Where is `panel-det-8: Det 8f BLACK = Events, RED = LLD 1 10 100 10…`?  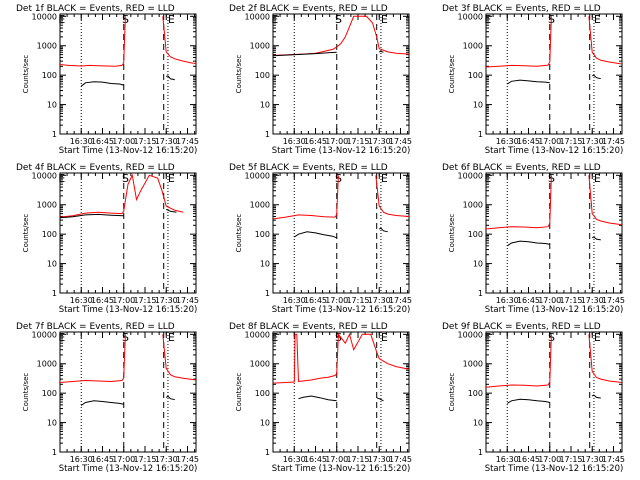 panel-det-8: Det 8f BLACK = Events, RED = LLD 1 10 100 10… is located at coordinates (320, 398).